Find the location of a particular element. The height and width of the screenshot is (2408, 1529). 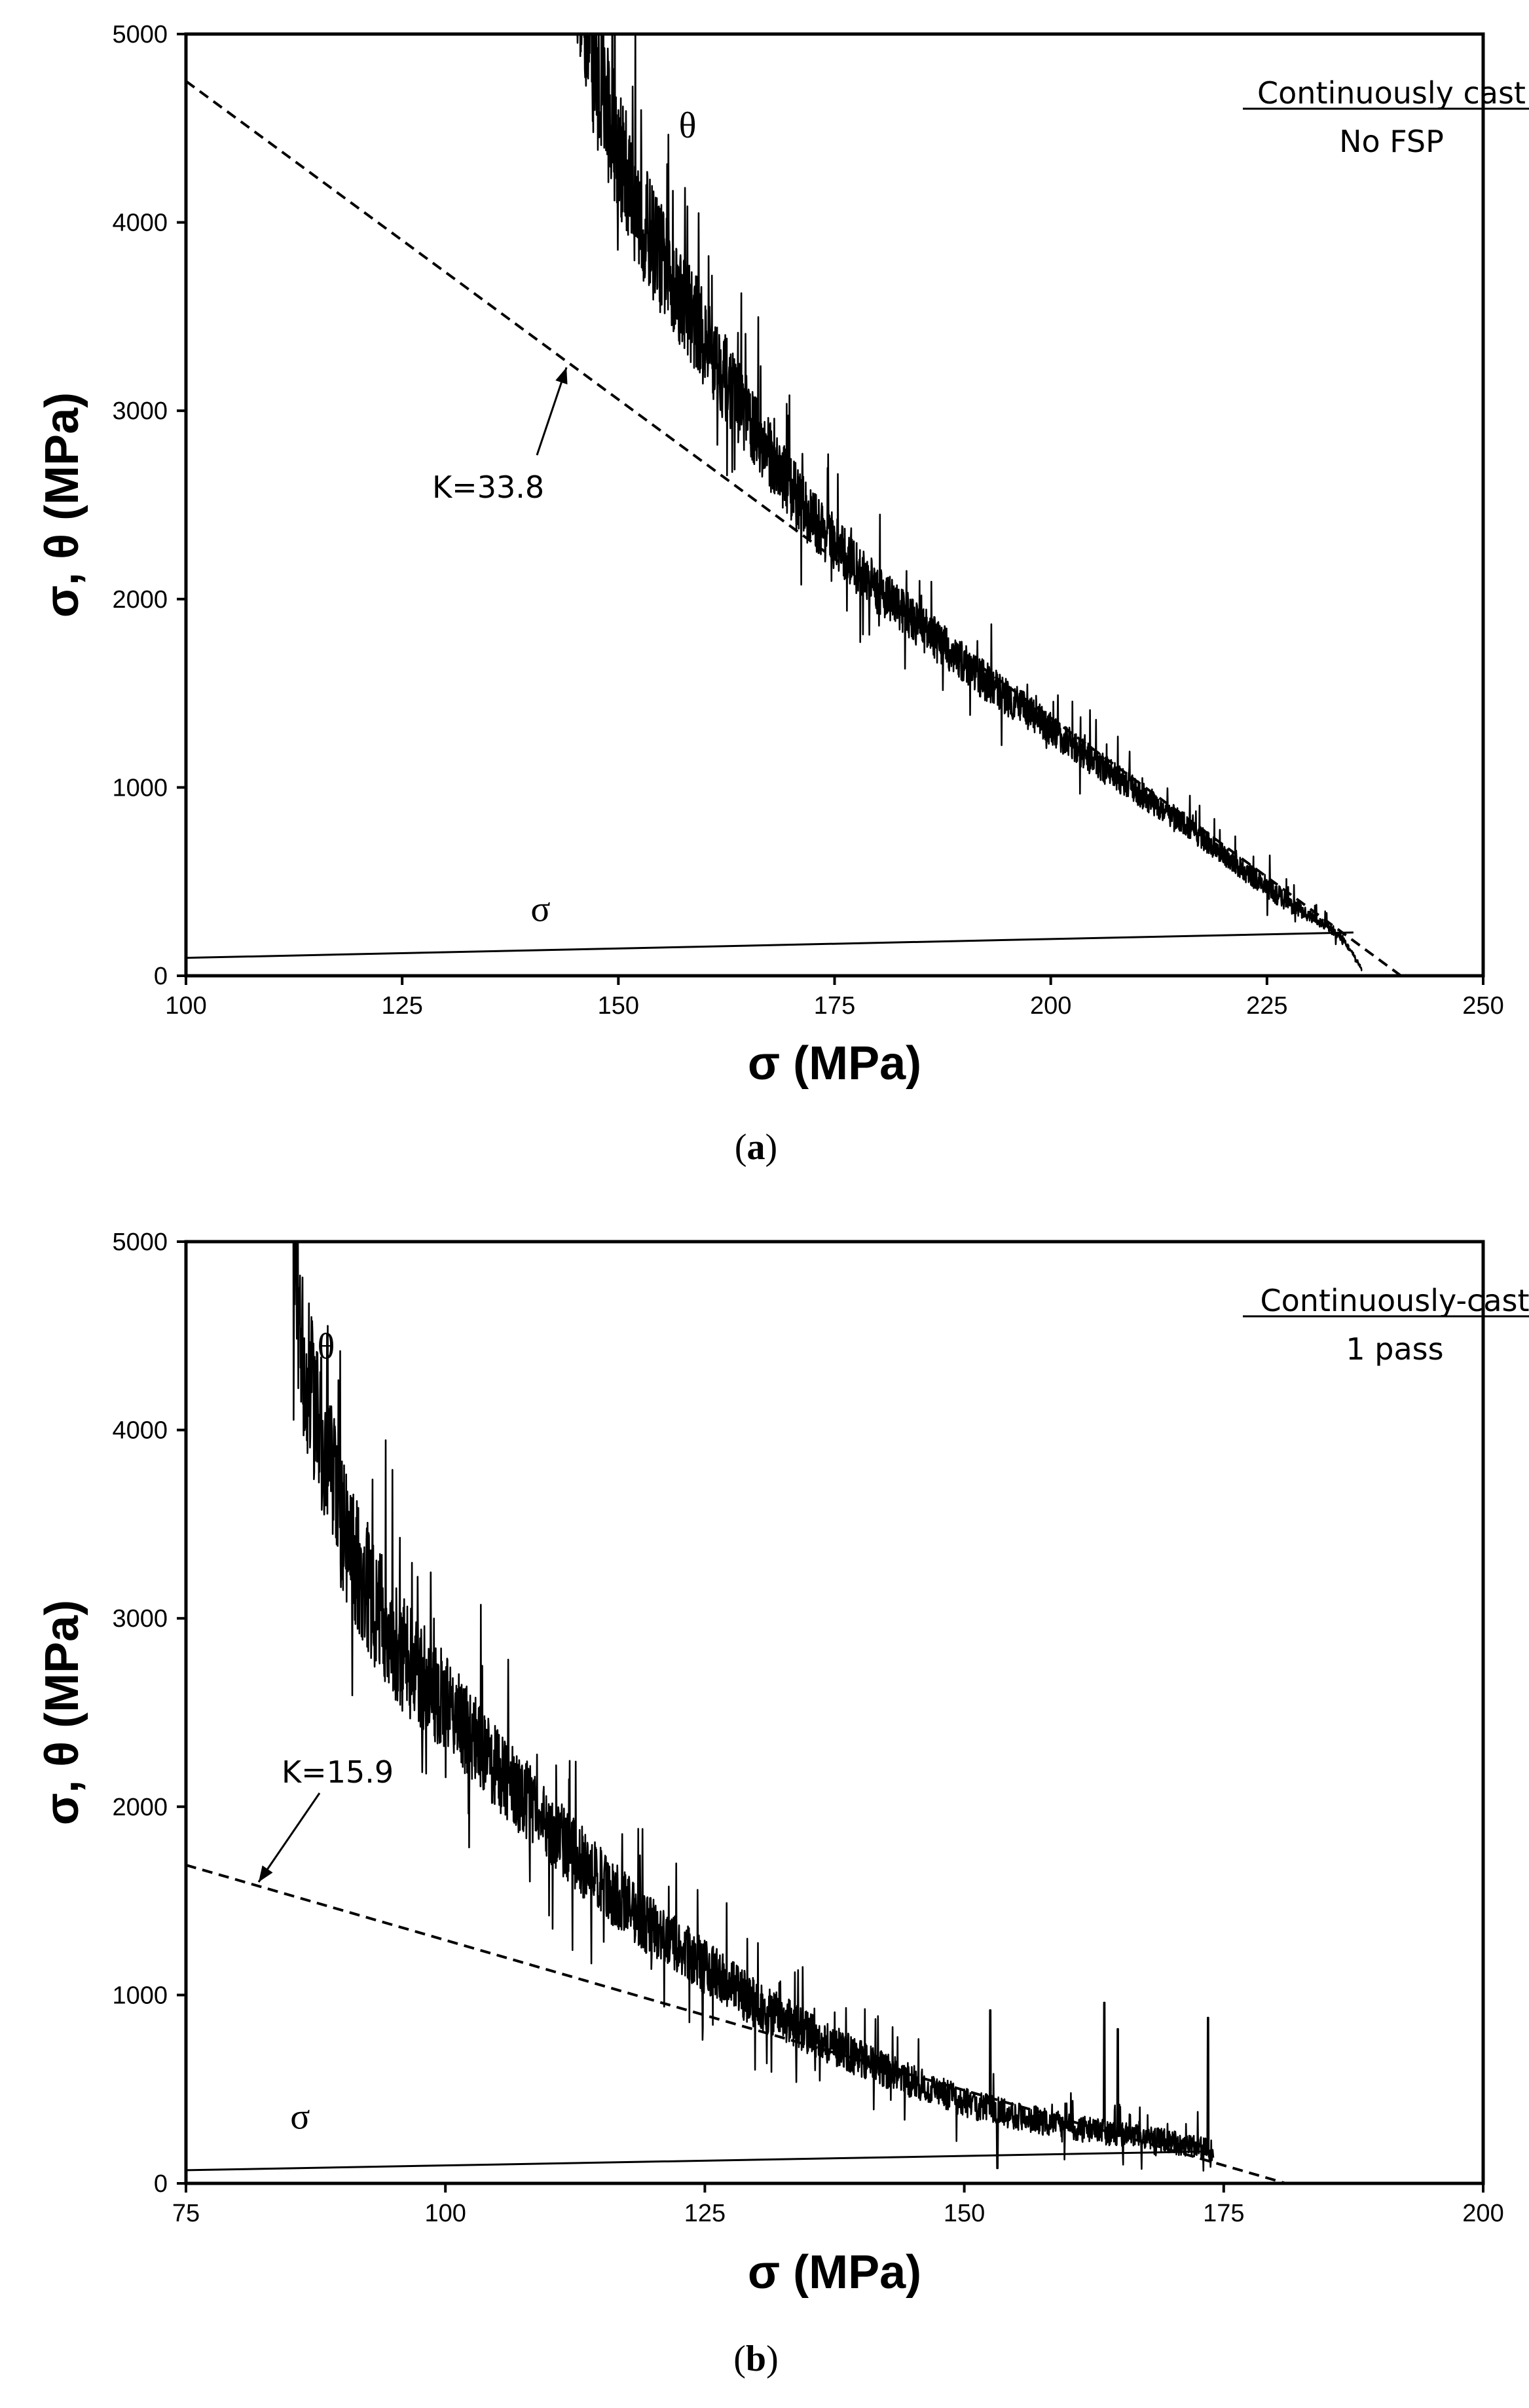

panel-caption: (b) is located at coordinates (755, 2359).